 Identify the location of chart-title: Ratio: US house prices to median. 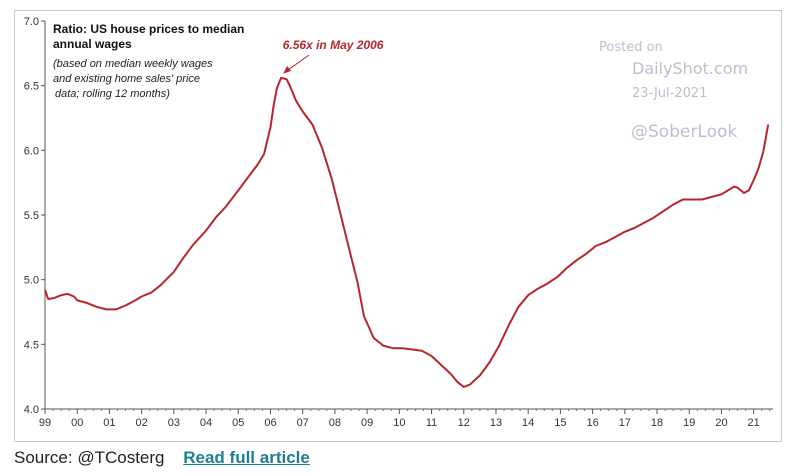
(148, 29).